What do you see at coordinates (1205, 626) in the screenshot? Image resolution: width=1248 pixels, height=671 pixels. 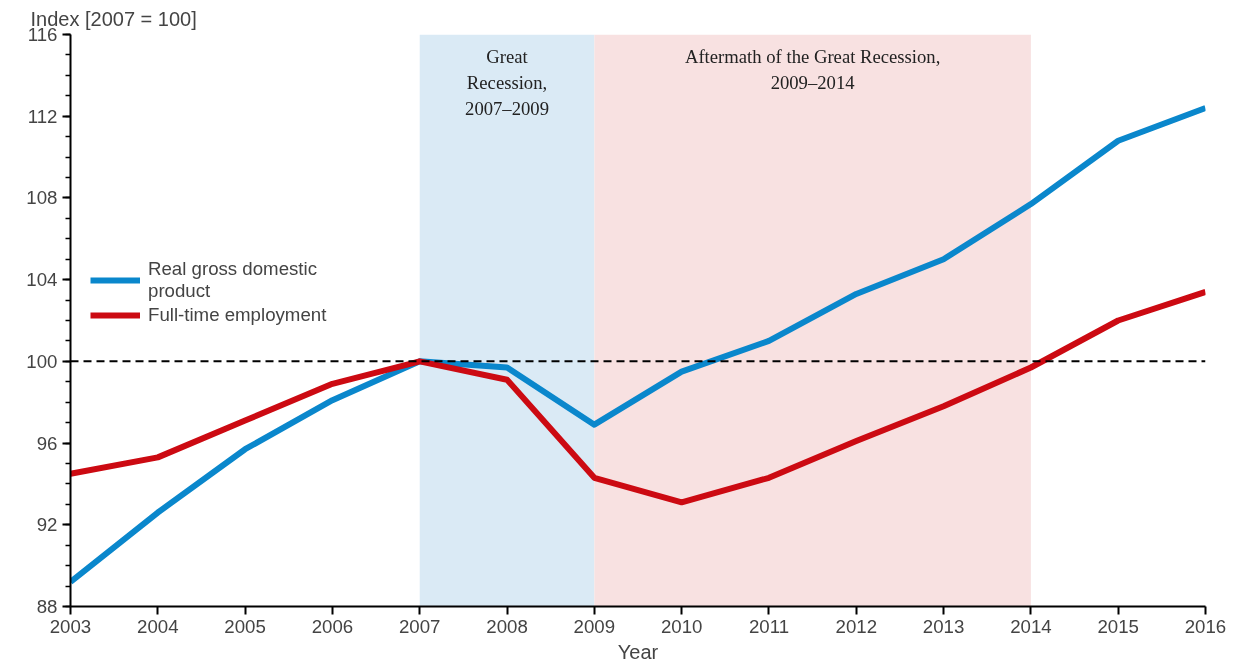 I see `x-tick-label: 2016` at bounding box center [1205, 626].